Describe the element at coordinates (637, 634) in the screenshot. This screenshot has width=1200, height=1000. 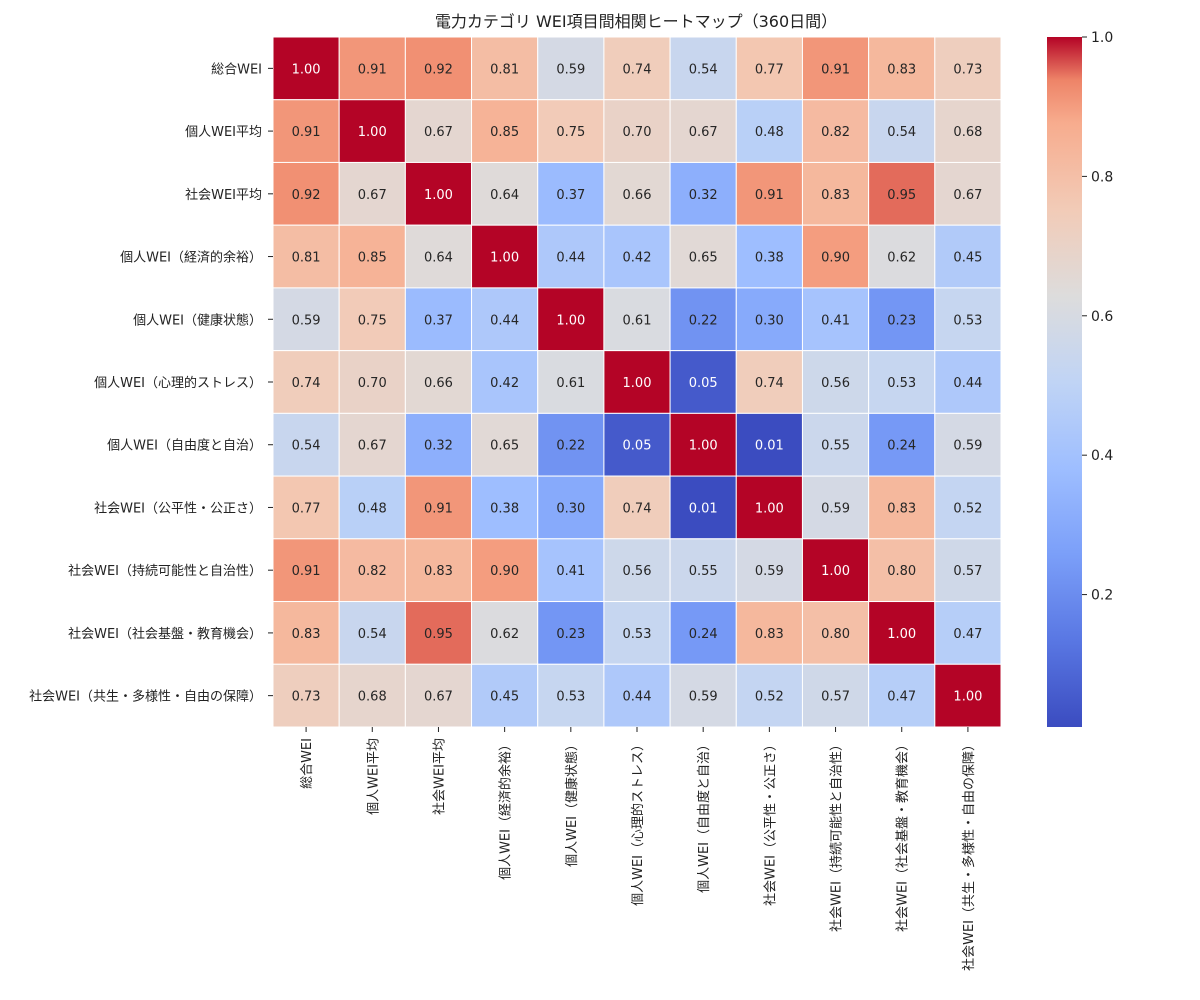
I see `cell-value-label: 0.53` at that location.